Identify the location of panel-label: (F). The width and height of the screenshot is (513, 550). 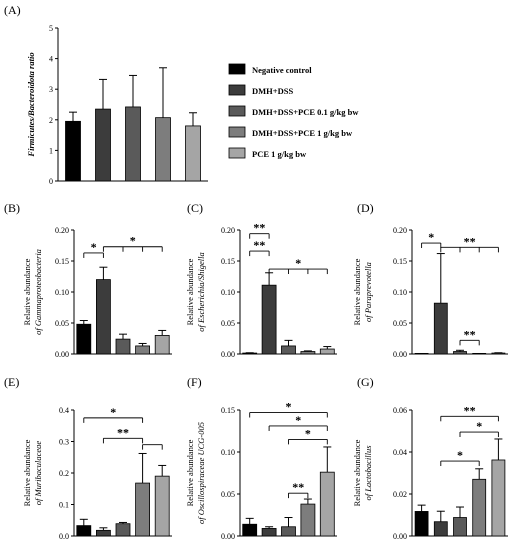
(194, 382).